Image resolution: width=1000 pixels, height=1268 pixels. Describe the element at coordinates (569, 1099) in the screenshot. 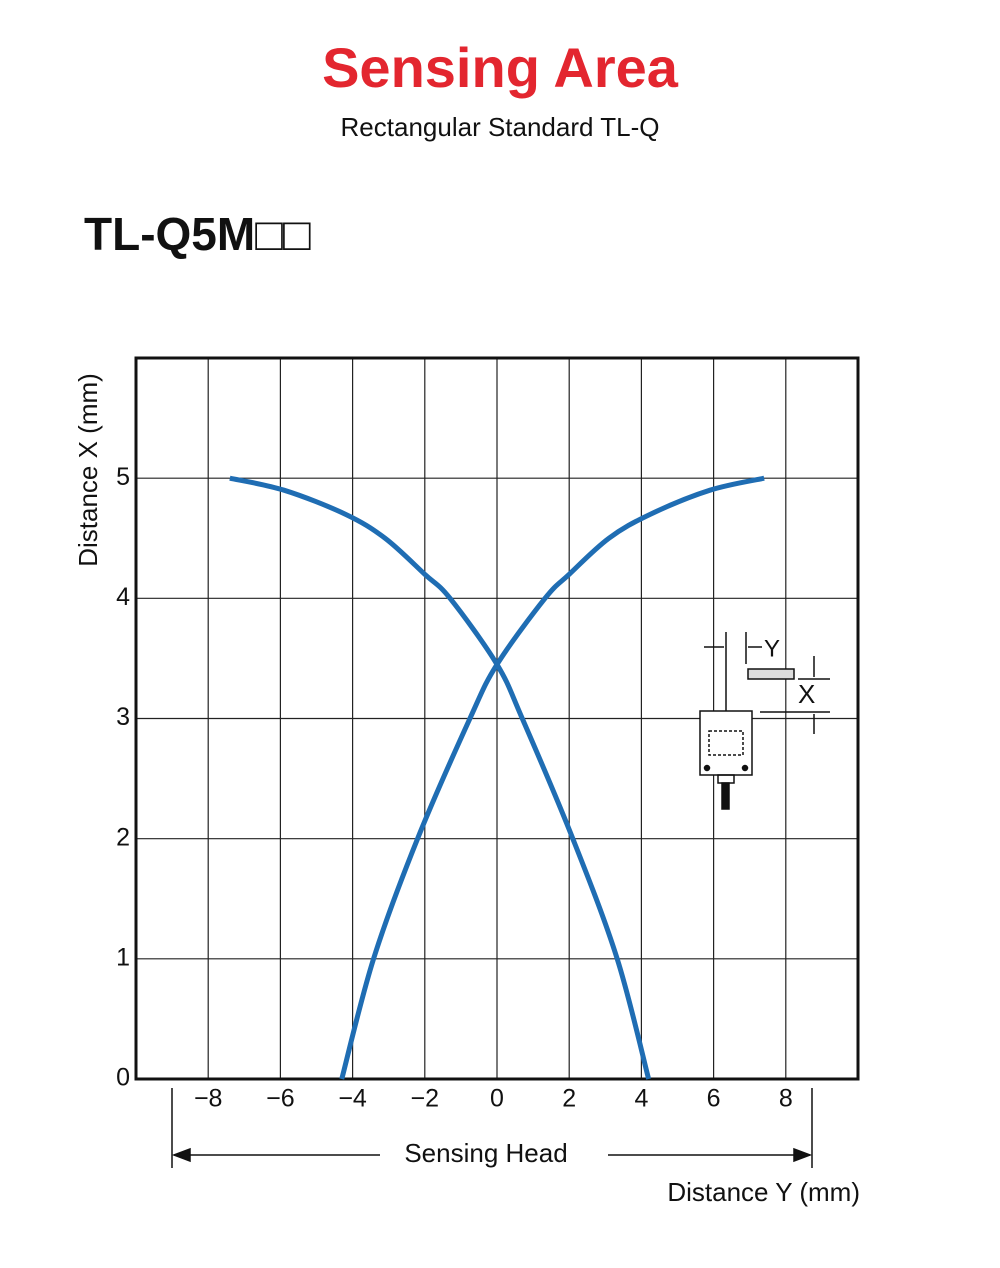

I see `x-tick-label: 2` at that location.